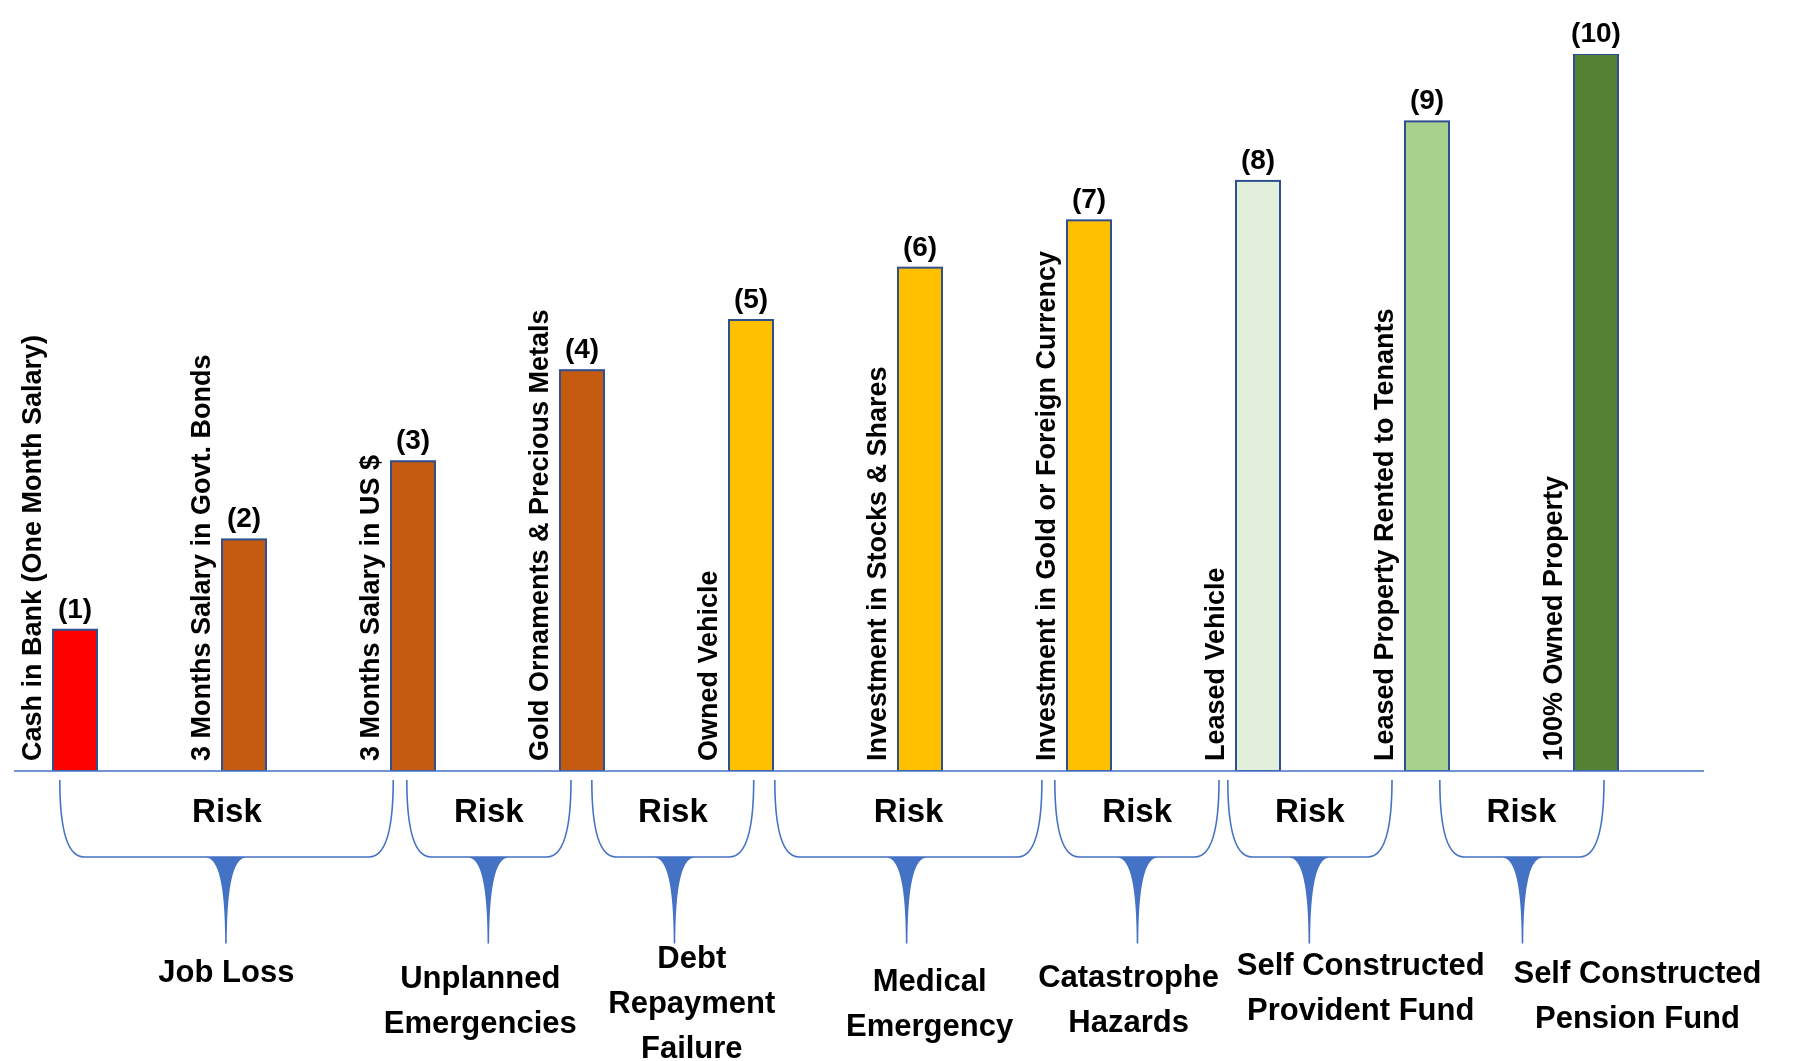 This screenshot has height=1061, width=1793. What do you see at coordinates (582, 349) in the screenshot?
I see `annotation: (4)` at bounding box center [582, 349].